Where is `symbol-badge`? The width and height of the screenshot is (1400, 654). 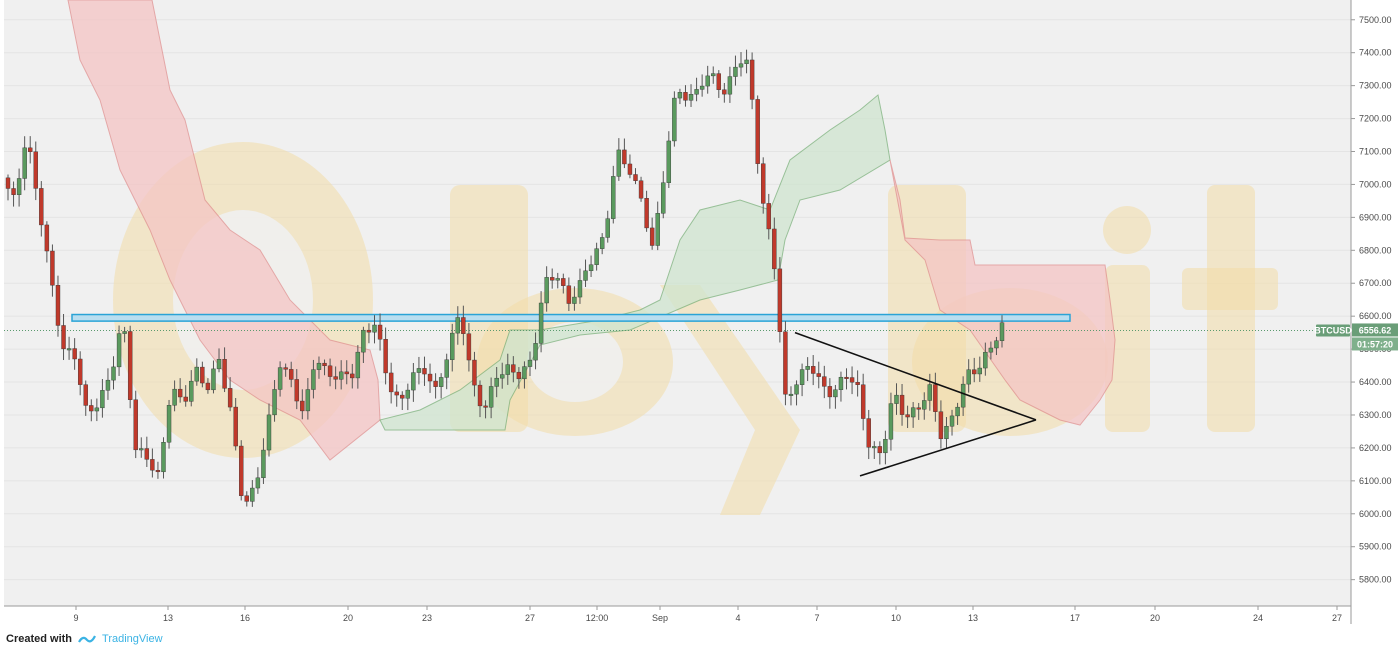
symbol-badge is located at coordinates (1333, 330).